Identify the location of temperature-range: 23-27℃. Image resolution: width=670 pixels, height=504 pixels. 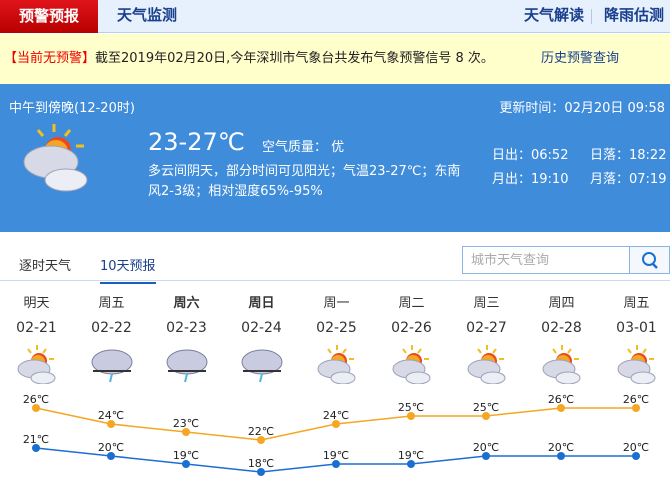
(196, 142).